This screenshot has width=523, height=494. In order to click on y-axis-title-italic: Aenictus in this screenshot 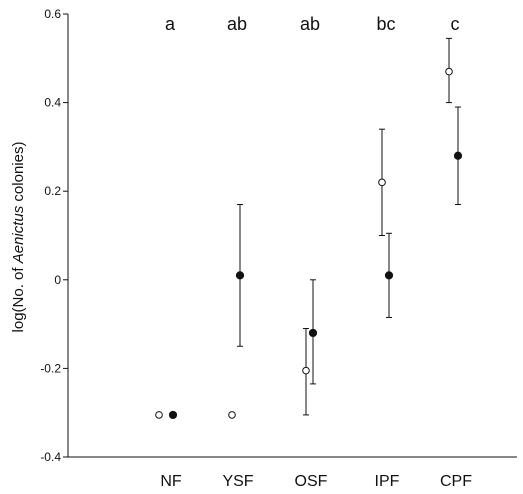, I will do `click(18, 234)`.